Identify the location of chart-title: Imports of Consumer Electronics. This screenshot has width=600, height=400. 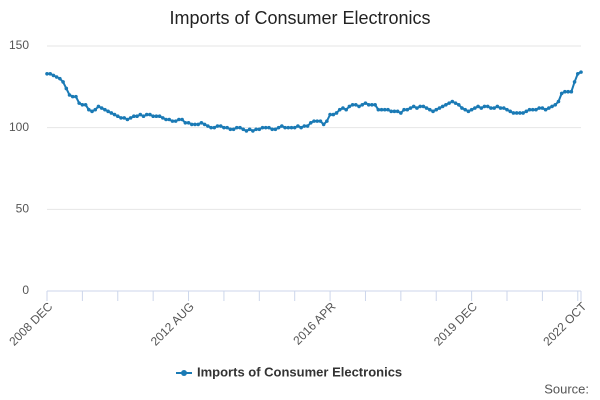
(299, 18).